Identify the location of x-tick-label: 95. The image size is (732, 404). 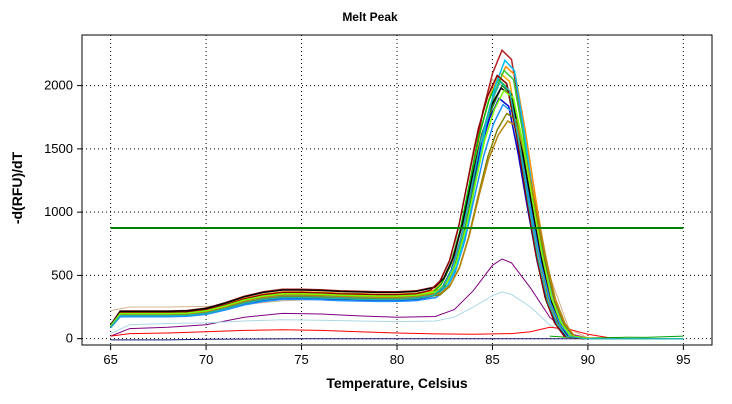
(683, 359).